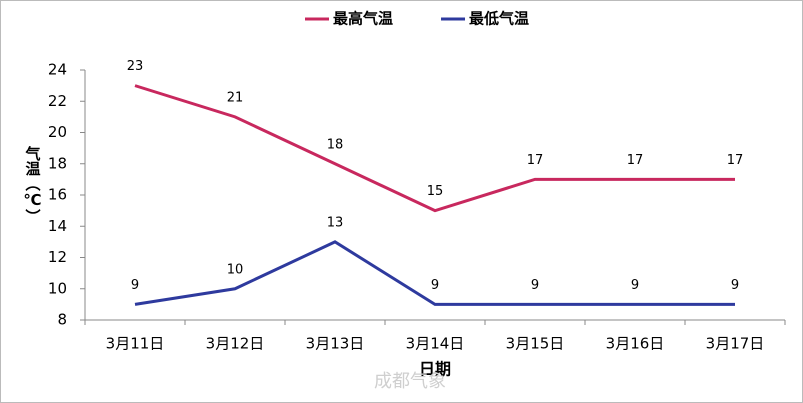 The image size is (803, 403). What do you see at coordinates (434, 273) in the screenshot?
I see `series-line` at bounding box center [434, 273].